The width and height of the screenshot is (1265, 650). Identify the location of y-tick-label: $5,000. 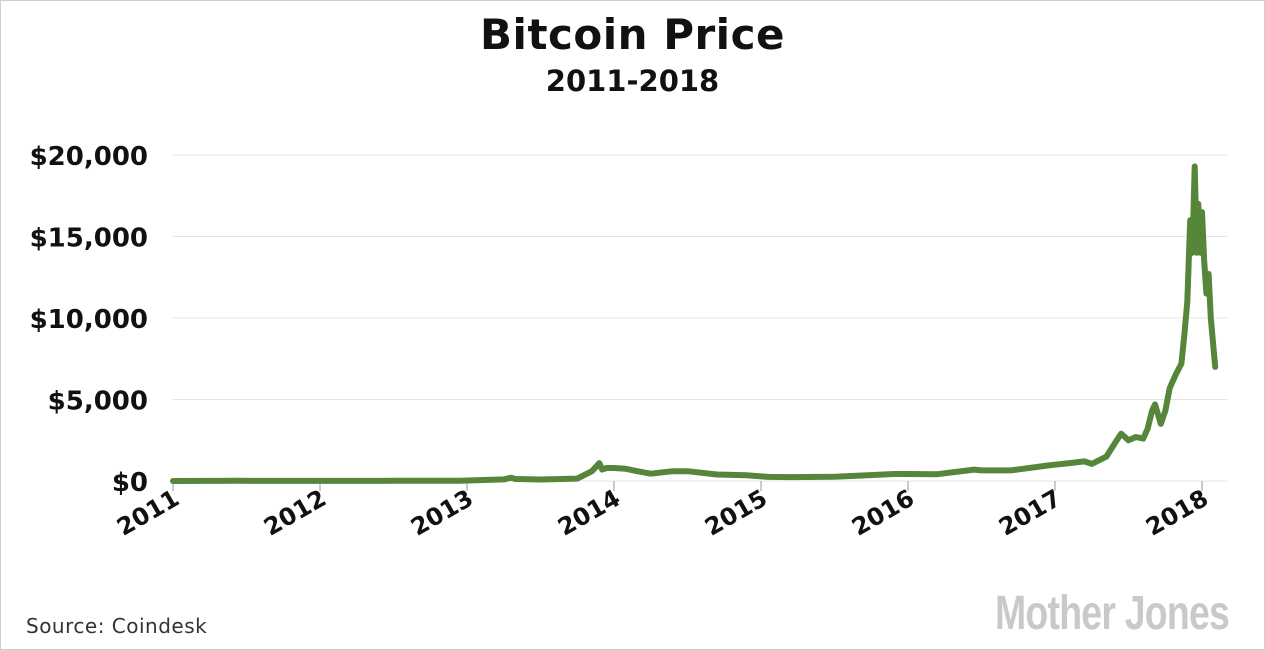
(98, 402).